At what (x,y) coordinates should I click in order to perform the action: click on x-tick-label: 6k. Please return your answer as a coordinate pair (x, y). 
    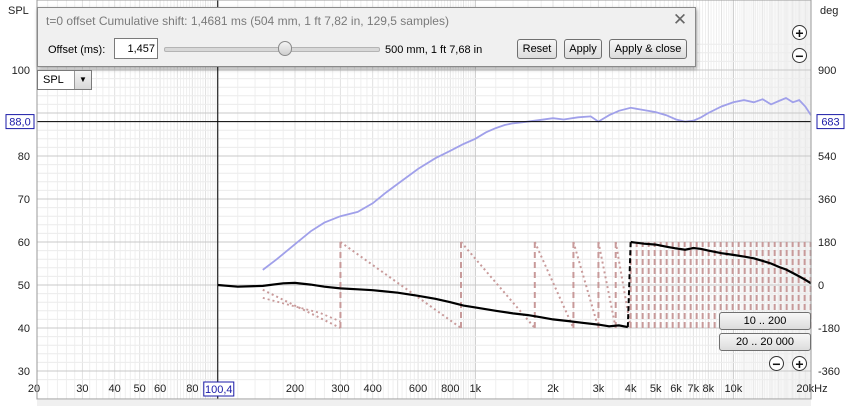
    Looking at the image, I should click on (676, 389).